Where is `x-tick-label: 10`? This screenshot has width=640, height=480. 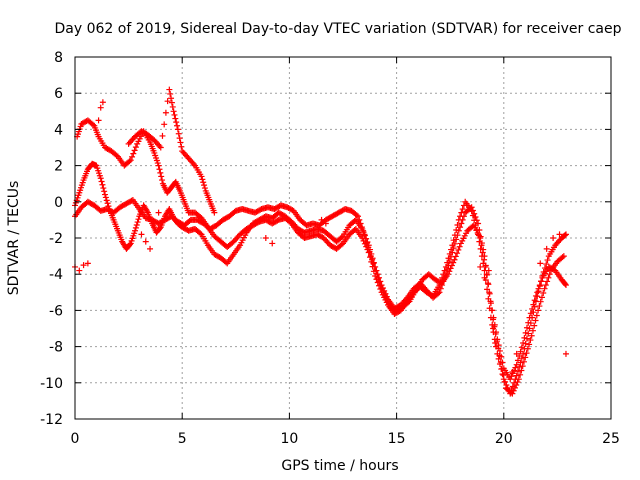
x-tick-label: 10 is located at coordinates (289, 439).